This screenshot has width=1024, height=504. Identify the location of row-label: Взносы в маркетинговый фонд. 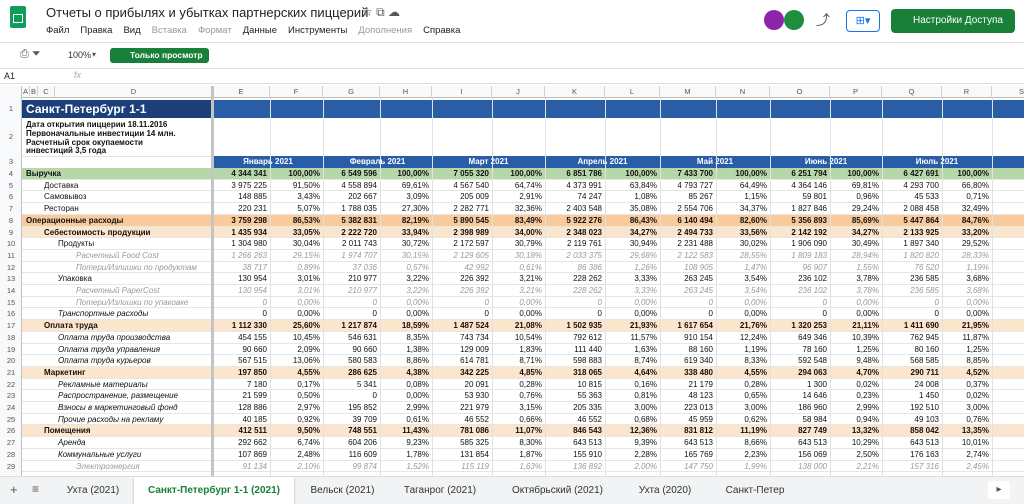
(118, 407).